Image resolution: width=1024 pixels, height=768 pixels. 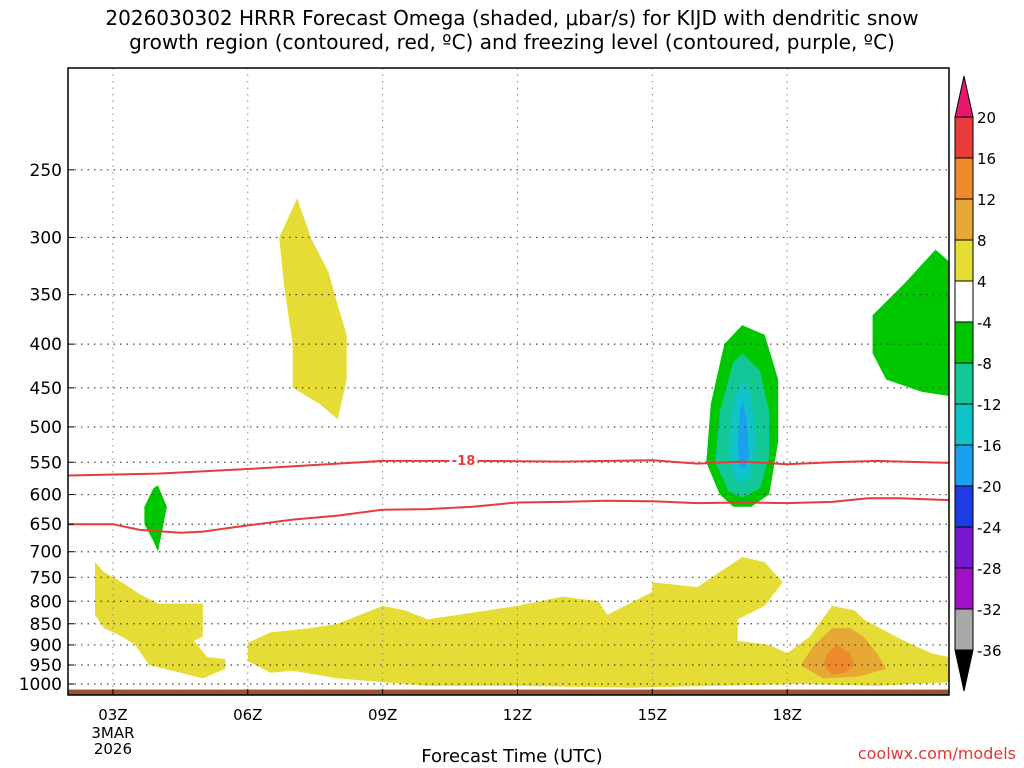 I want to click on colorbar-label-6: -8, so click(x=984, y=364).